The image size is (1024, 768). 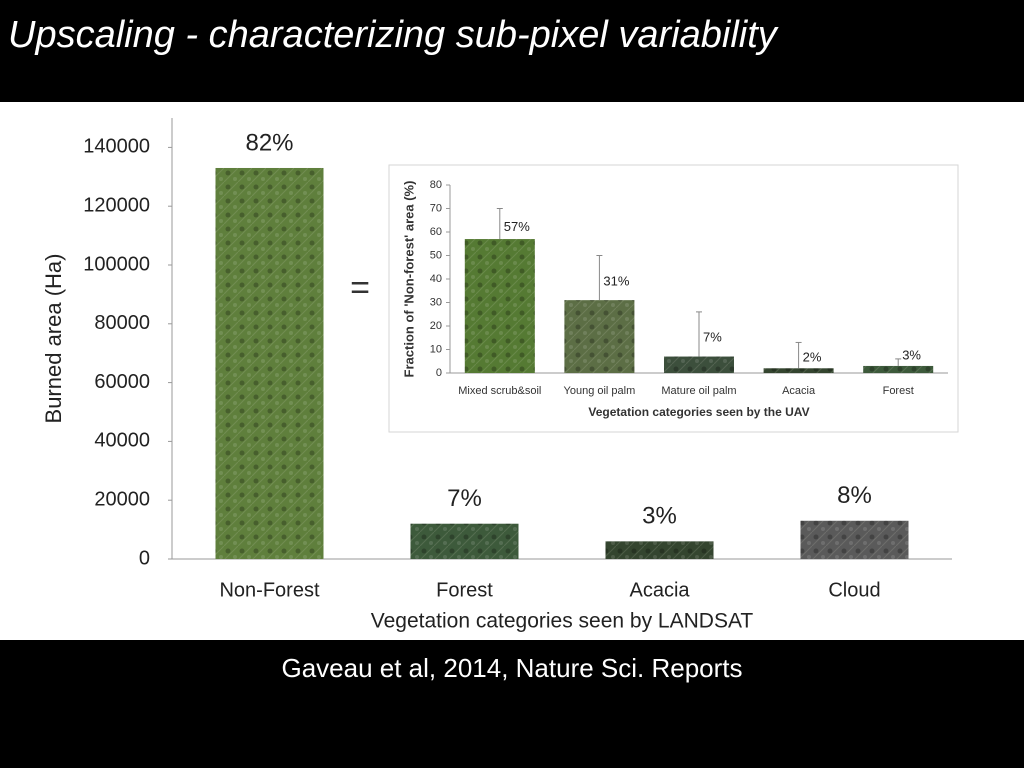 What do you see at coordinates (116, 264) in the screenshot?
I see `y-tick-label: 100000` at bounding box center [116, 264].